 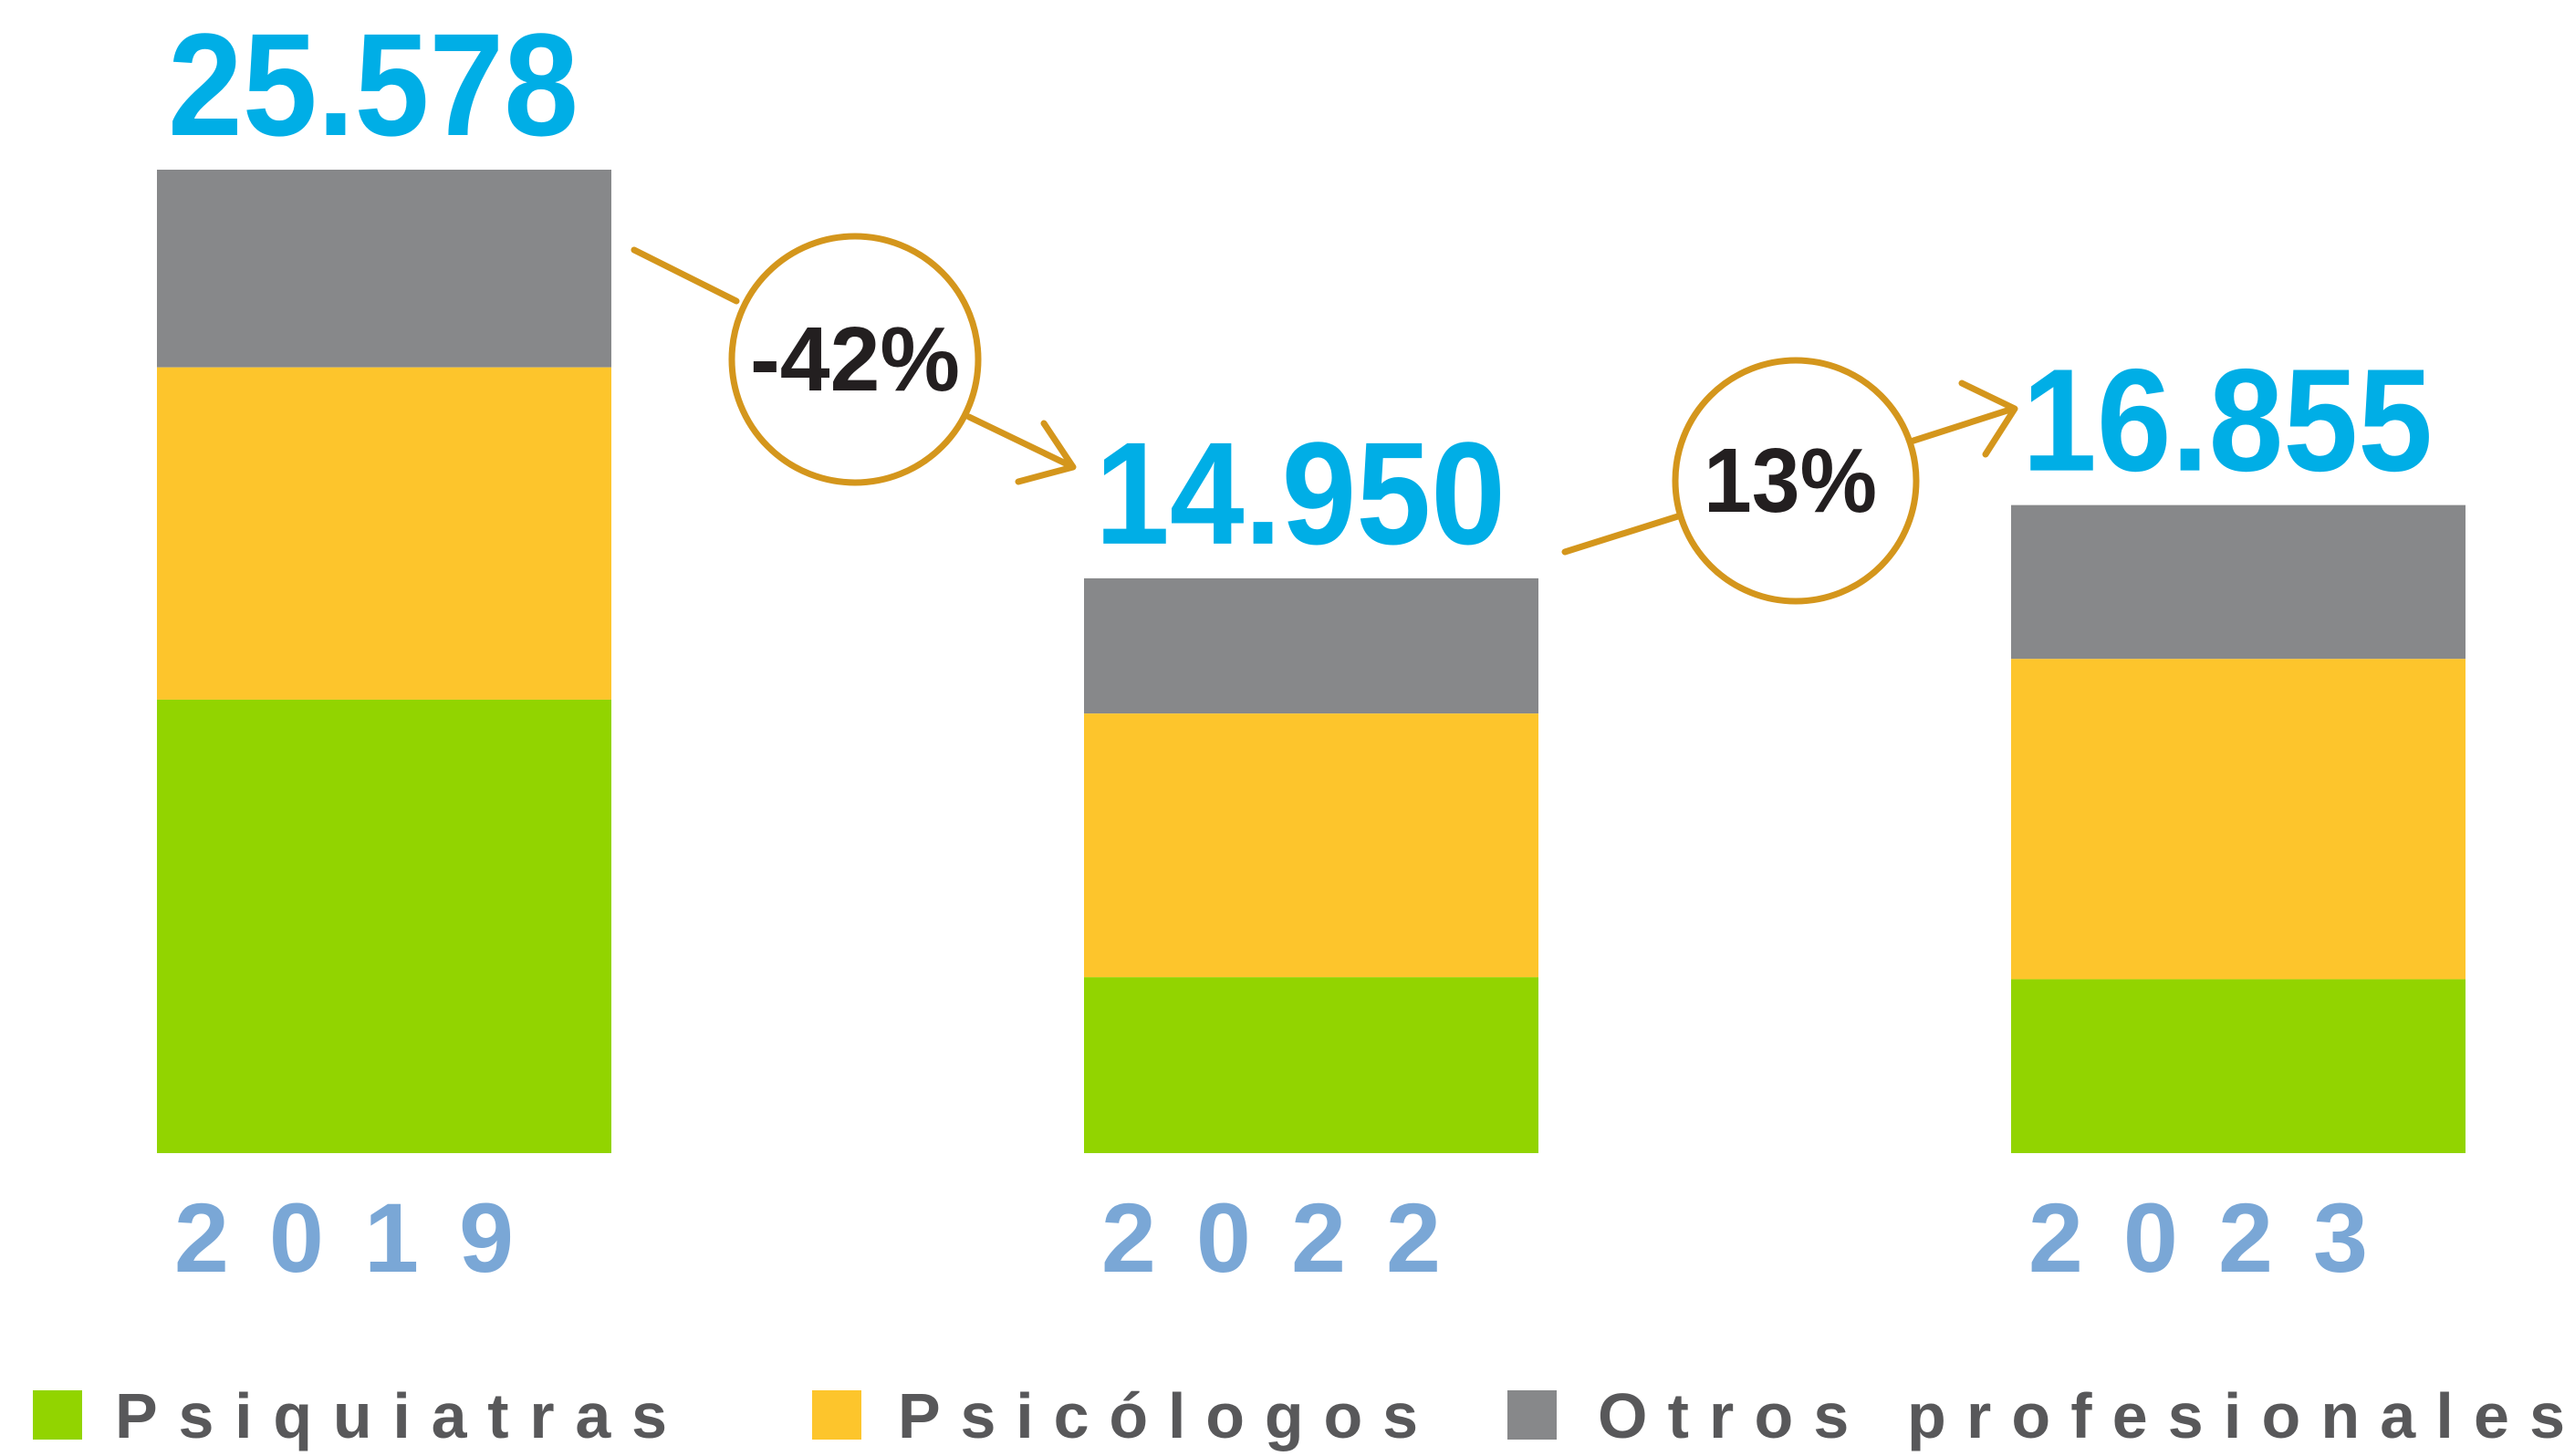 I want to click on total-label: 25.578, so click(x=373, y=85).